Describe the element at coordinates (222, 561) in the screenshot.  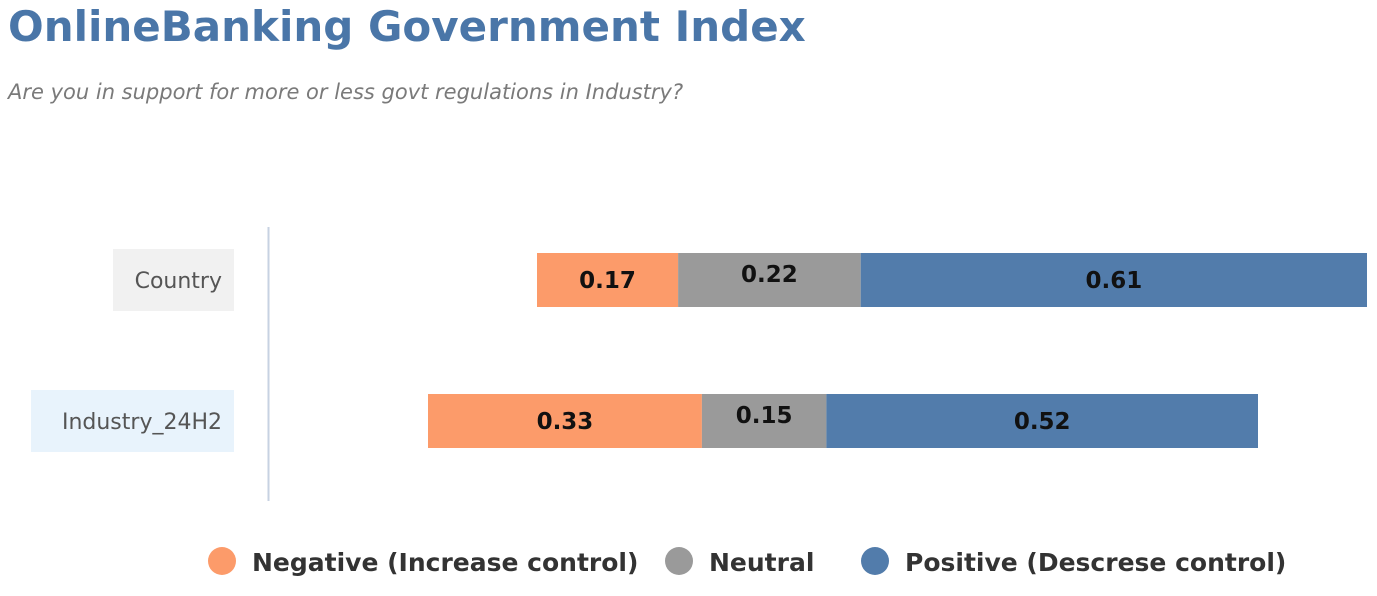
I see `legend-marker-negative-increase-control` at that location.